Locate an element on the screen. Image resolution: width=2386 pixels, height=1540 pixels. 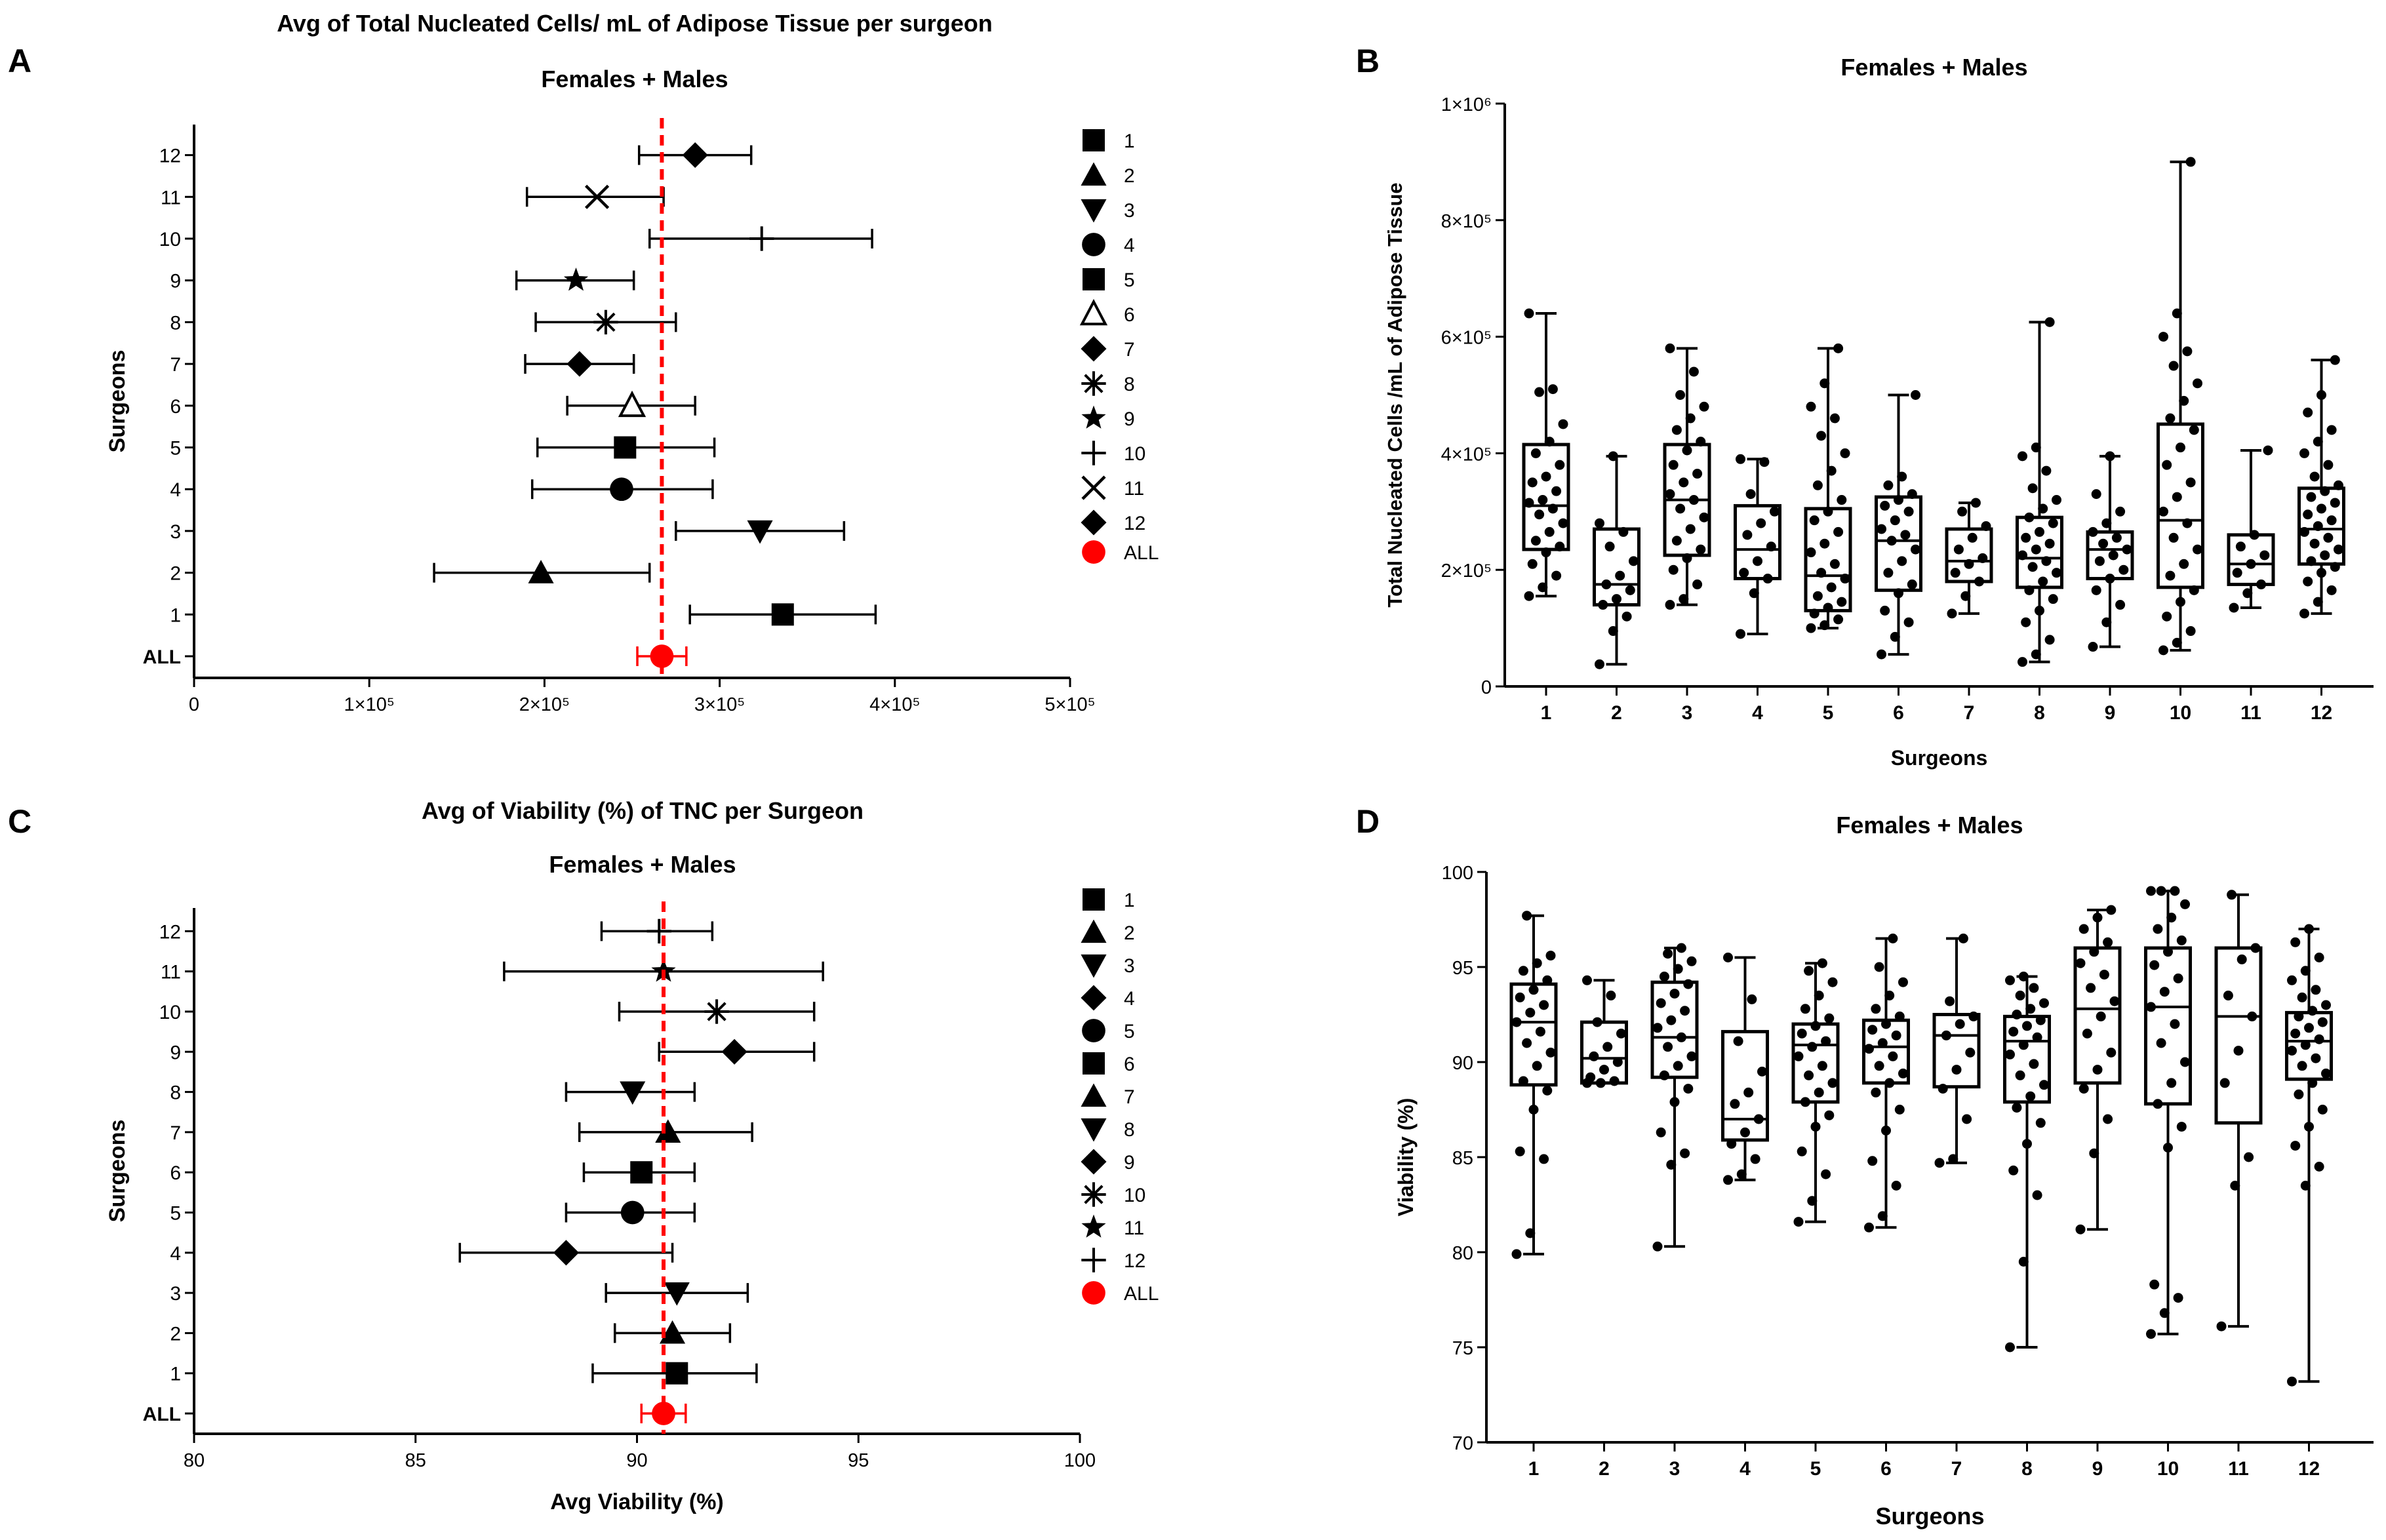
y-tick-label: 5 is located at coordinates (175, 1214).